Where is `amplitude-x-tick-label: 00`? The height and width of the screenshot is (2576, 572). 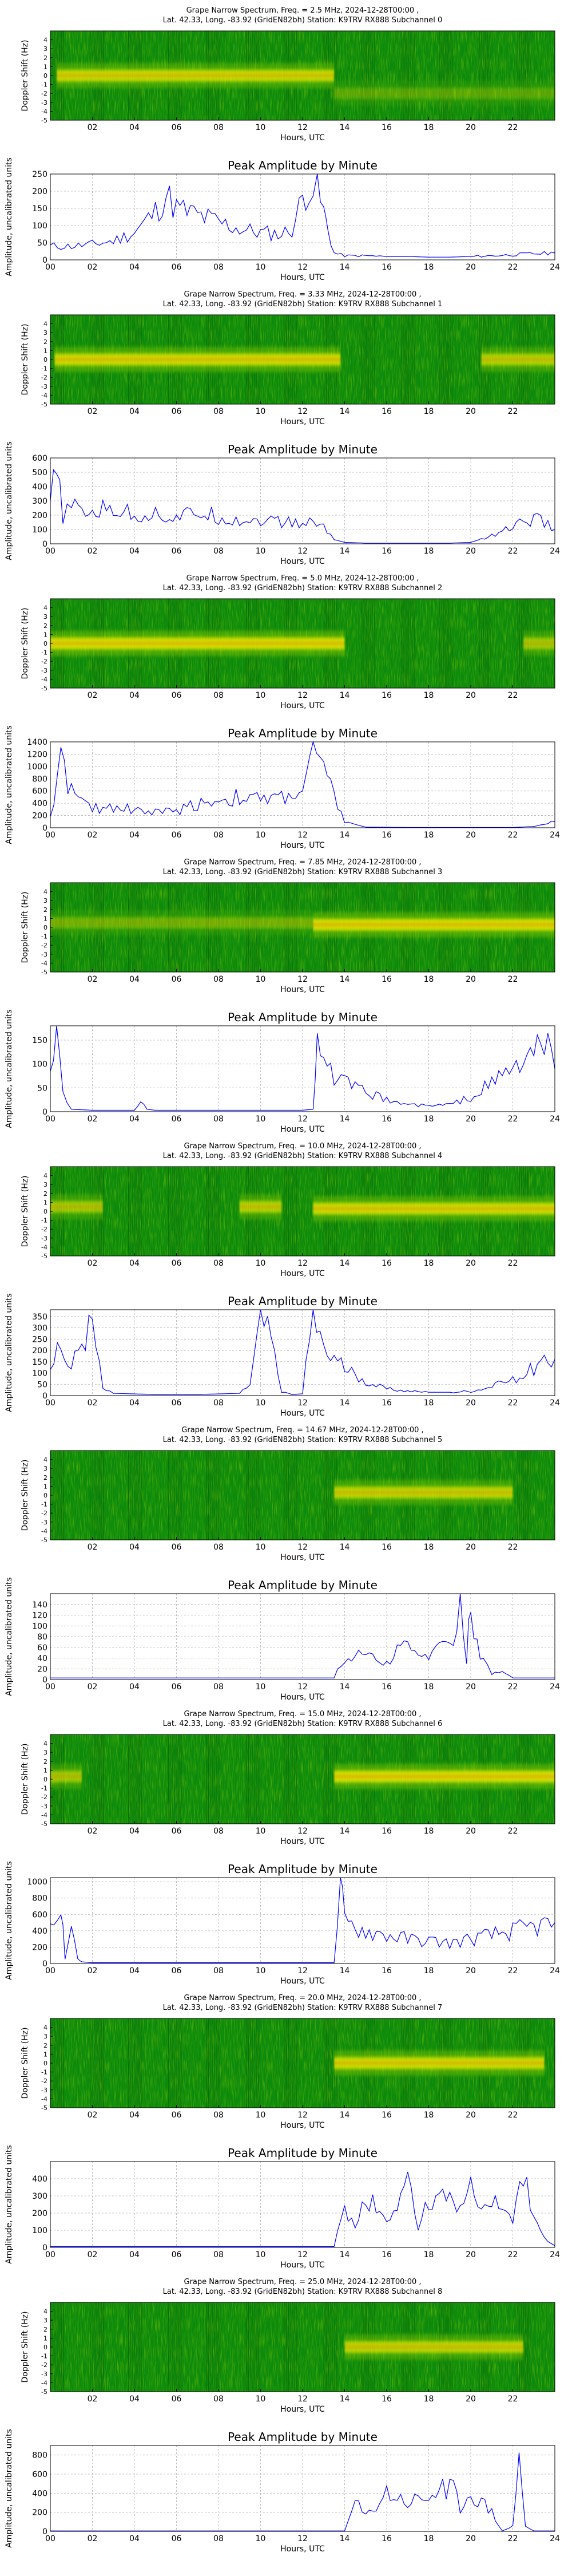
amplitude-x-tick-label: 00 is located at coordinates (50, 2254).